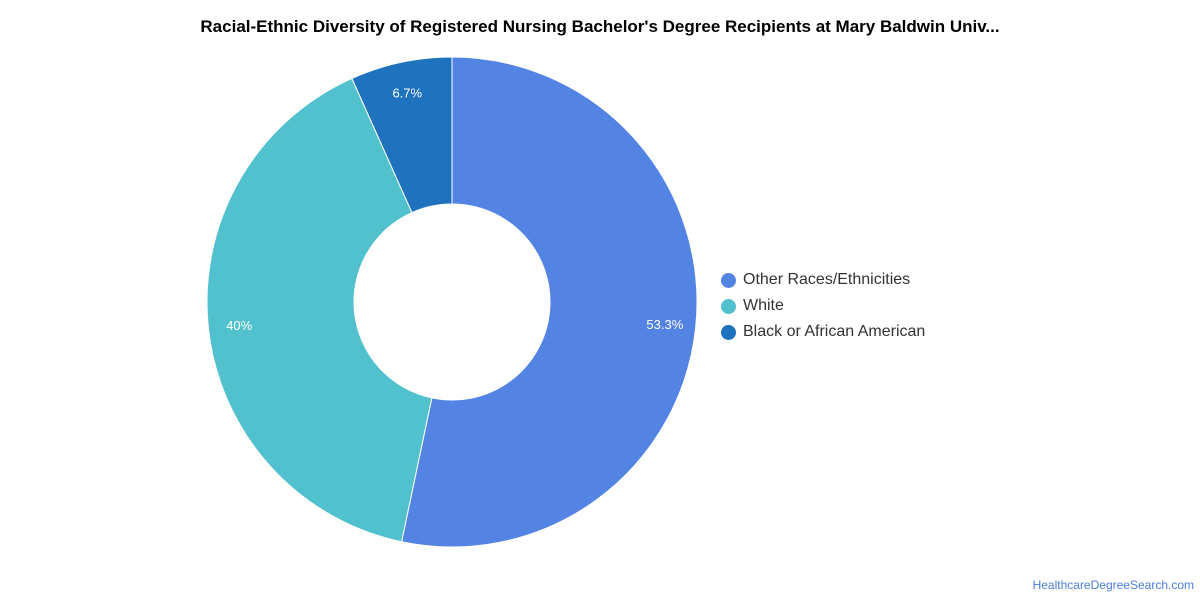 The height and width of the screenshot is (600, 1200). Describe the element at coordinates (402, 135) in the screenshot. I see `slice-black-or-african-american` at that location.